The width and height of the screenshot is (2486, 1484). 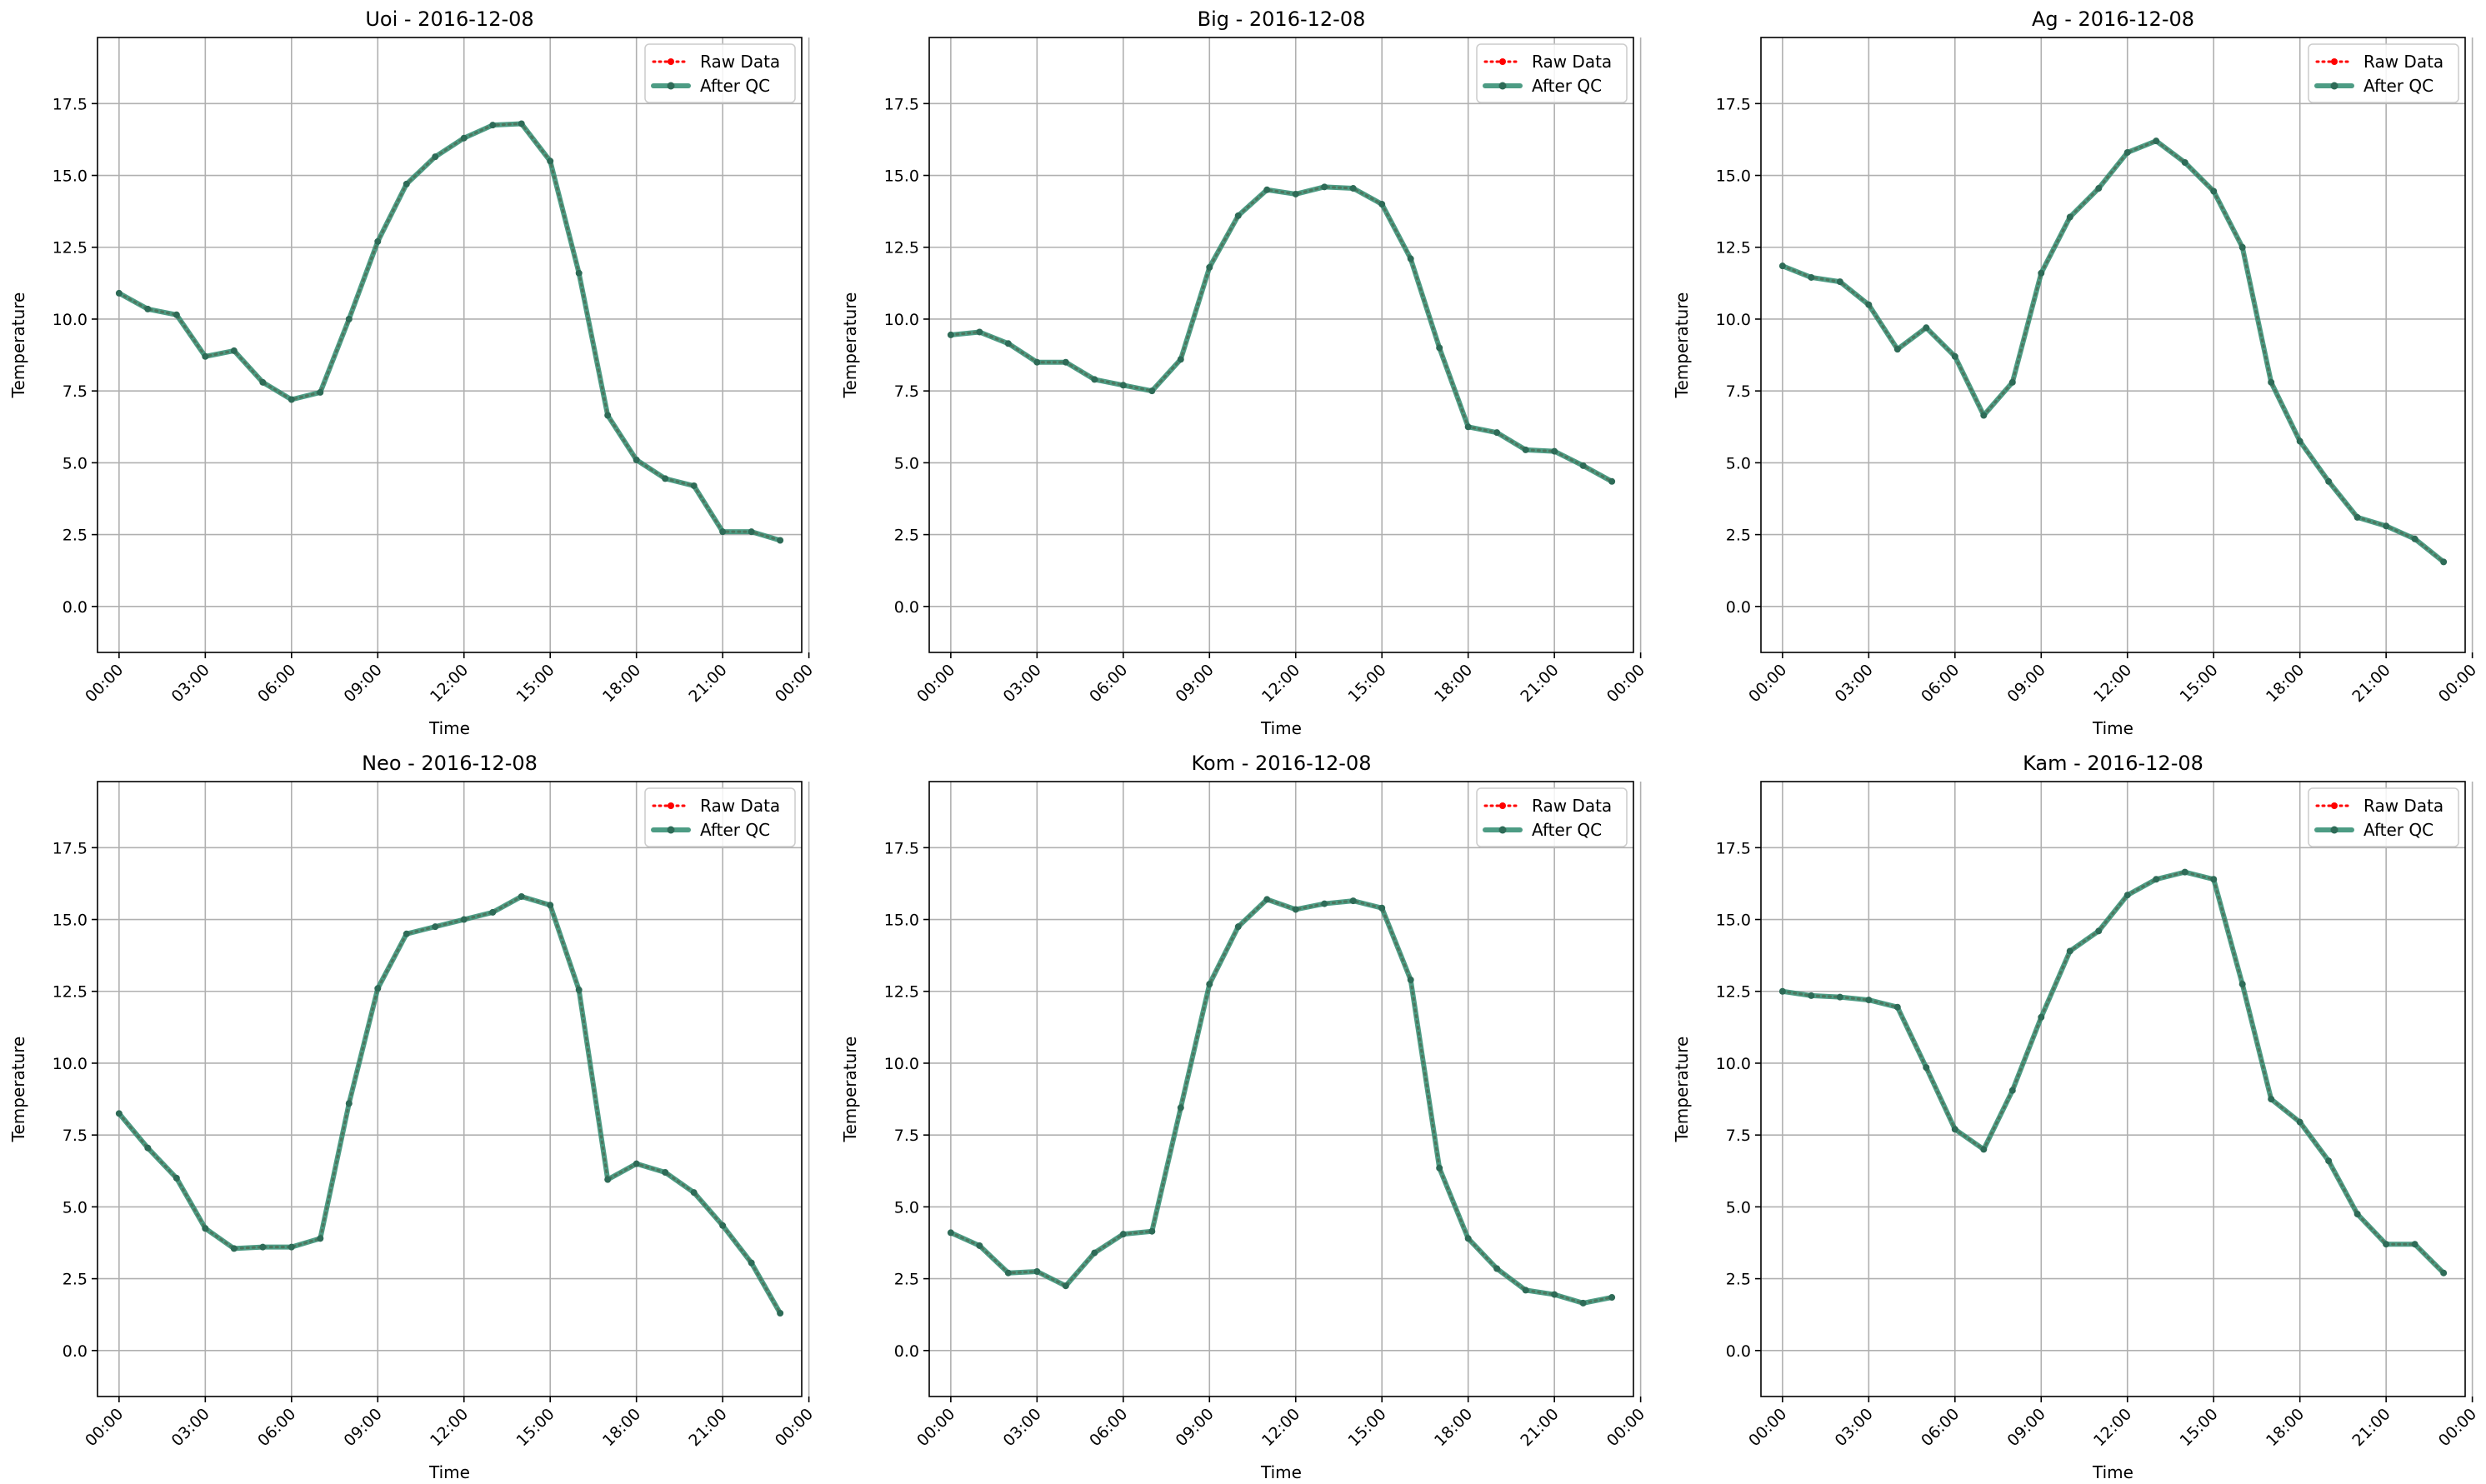 I want to click on axes-frame, so click(x=2113, y=1089).